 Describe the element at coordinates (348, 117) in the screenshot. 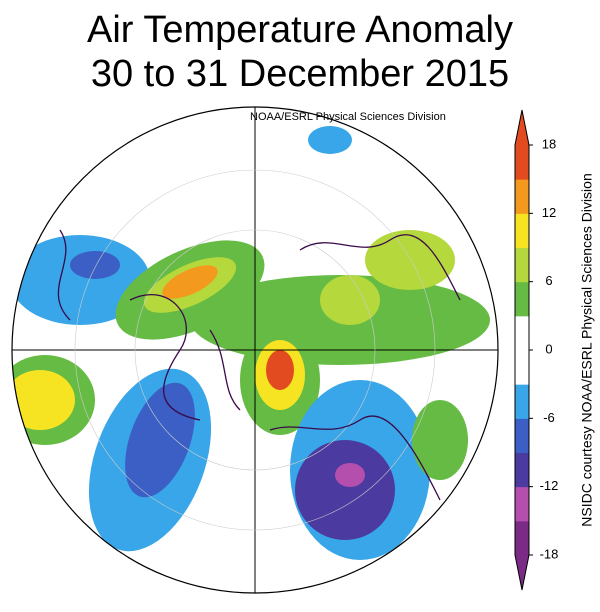

I see `map-credit: NOAA/ESRL Physical Sciences Division` at that location.